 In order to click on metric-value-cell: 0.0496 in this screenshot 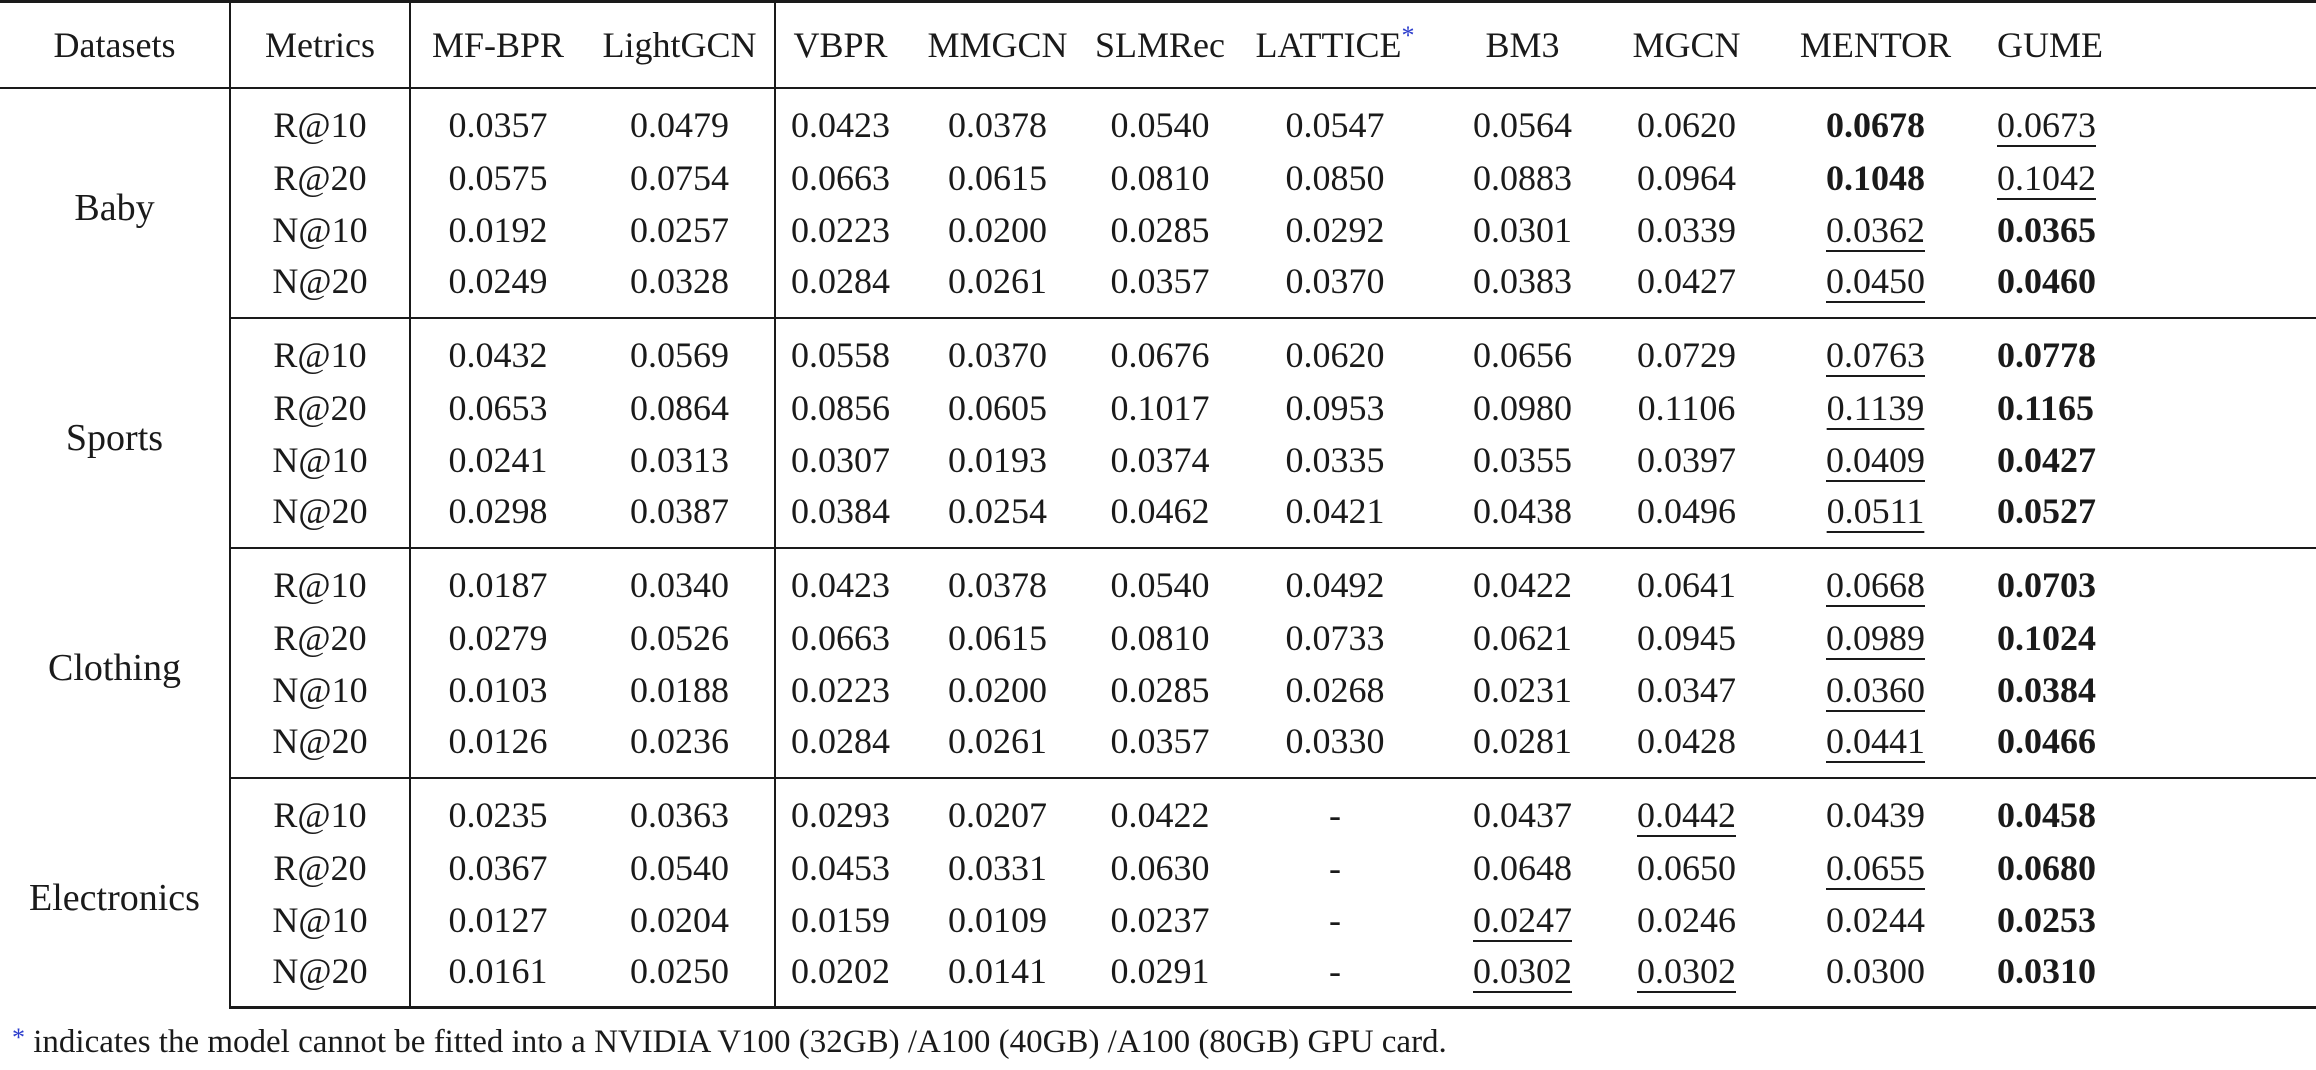, I will do `click(1686, 517)`.